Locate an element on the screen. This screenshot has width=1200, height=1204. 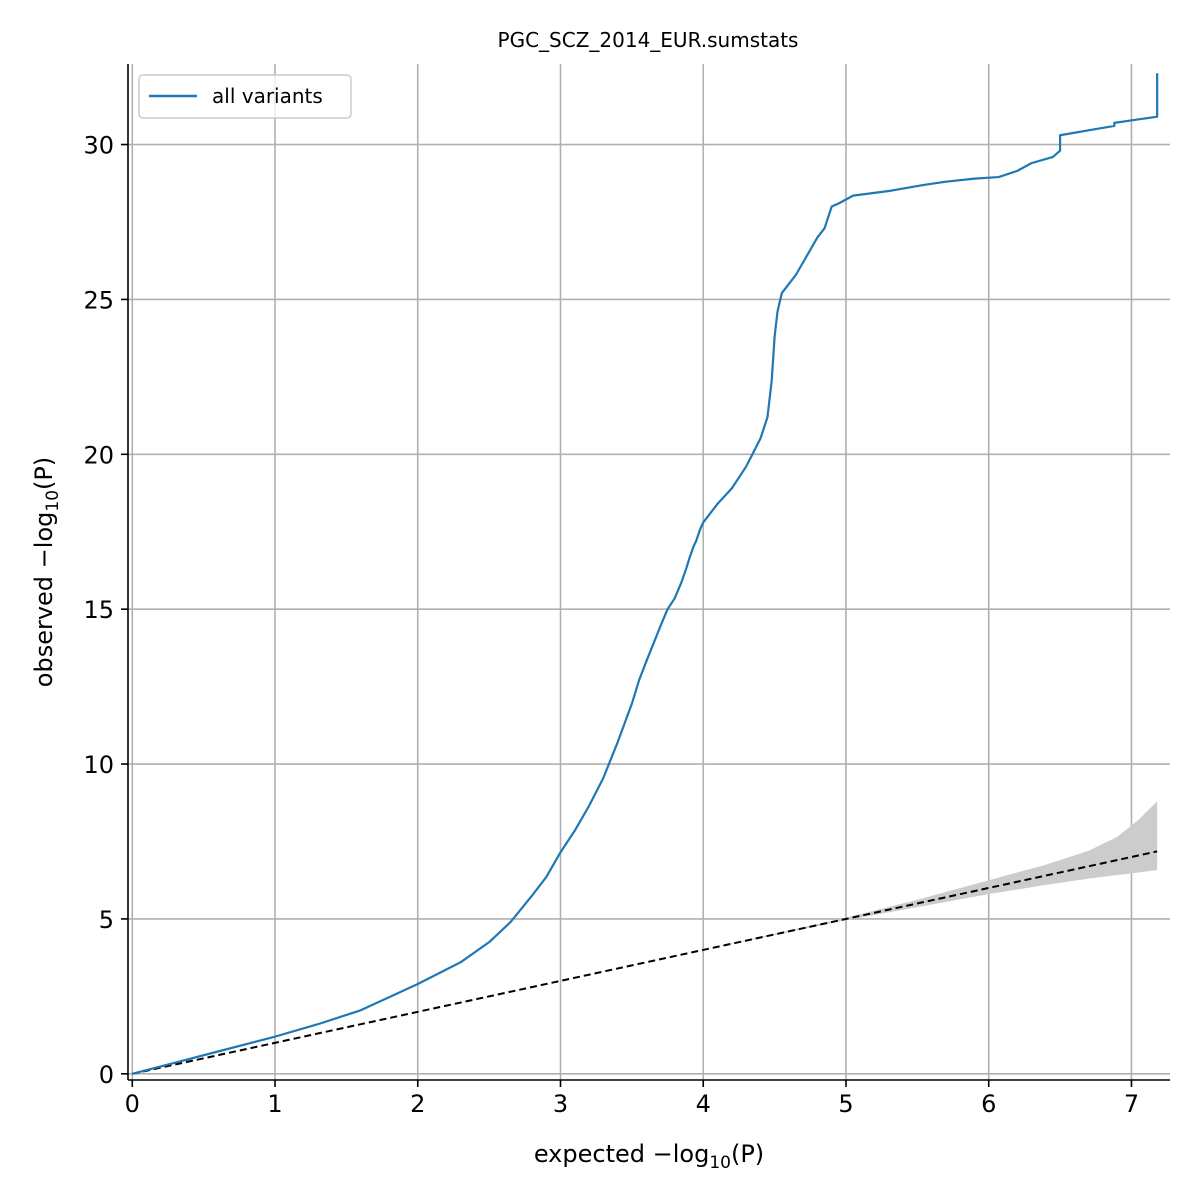
x-axis-label-sub: 10 is located at coordinates (720, 1163).